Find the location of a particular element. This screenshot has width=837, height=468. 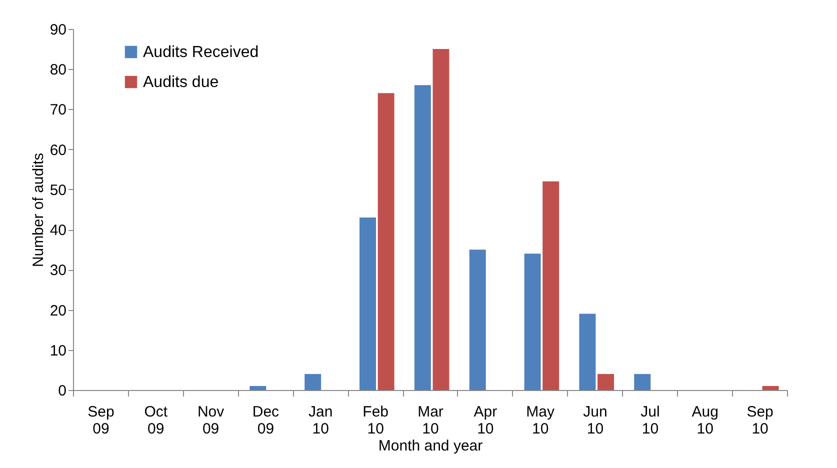

x-tick-label: May 10 is located at coordinates (541, 421).